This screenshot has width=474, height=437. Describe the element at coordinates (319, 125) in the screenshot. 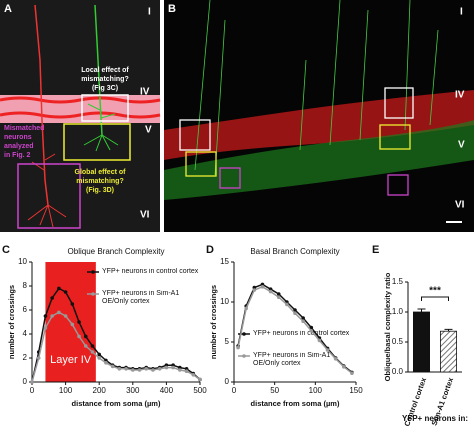

I see `red-layer` at that location.